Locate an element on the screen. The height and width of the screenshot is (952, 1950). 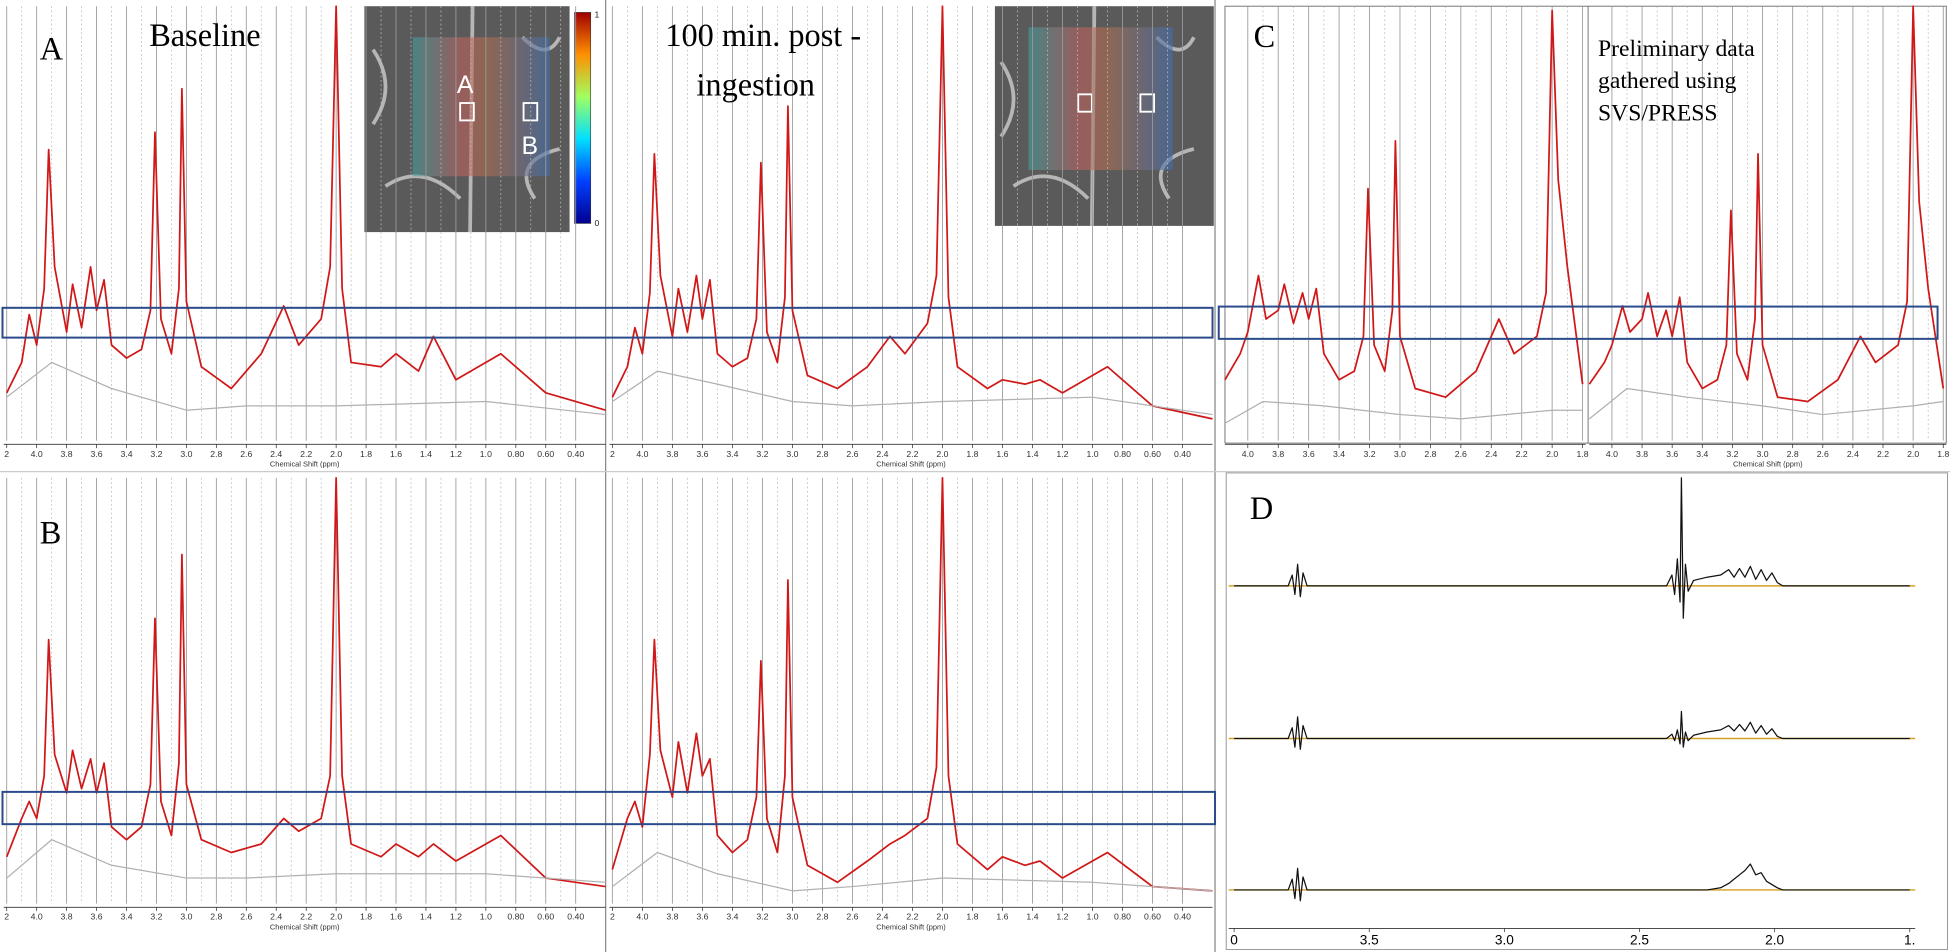
colorbar-label: 1 is located at coordinates (596, 14).